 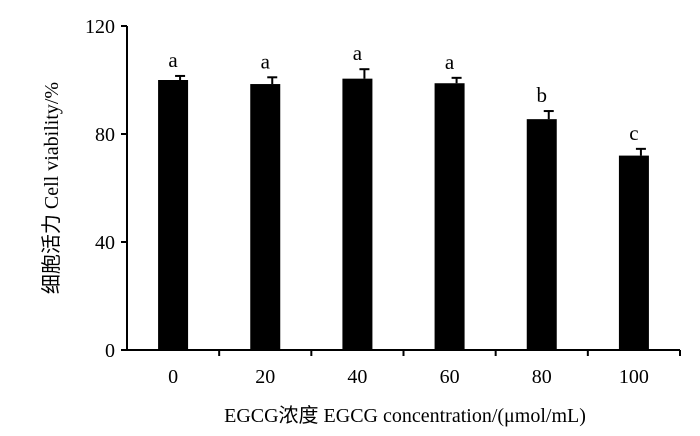 What do you see at coordinates (358, 53) in the screenshot?
I see `significance-label-40: a` at bounding box center [358, 53].